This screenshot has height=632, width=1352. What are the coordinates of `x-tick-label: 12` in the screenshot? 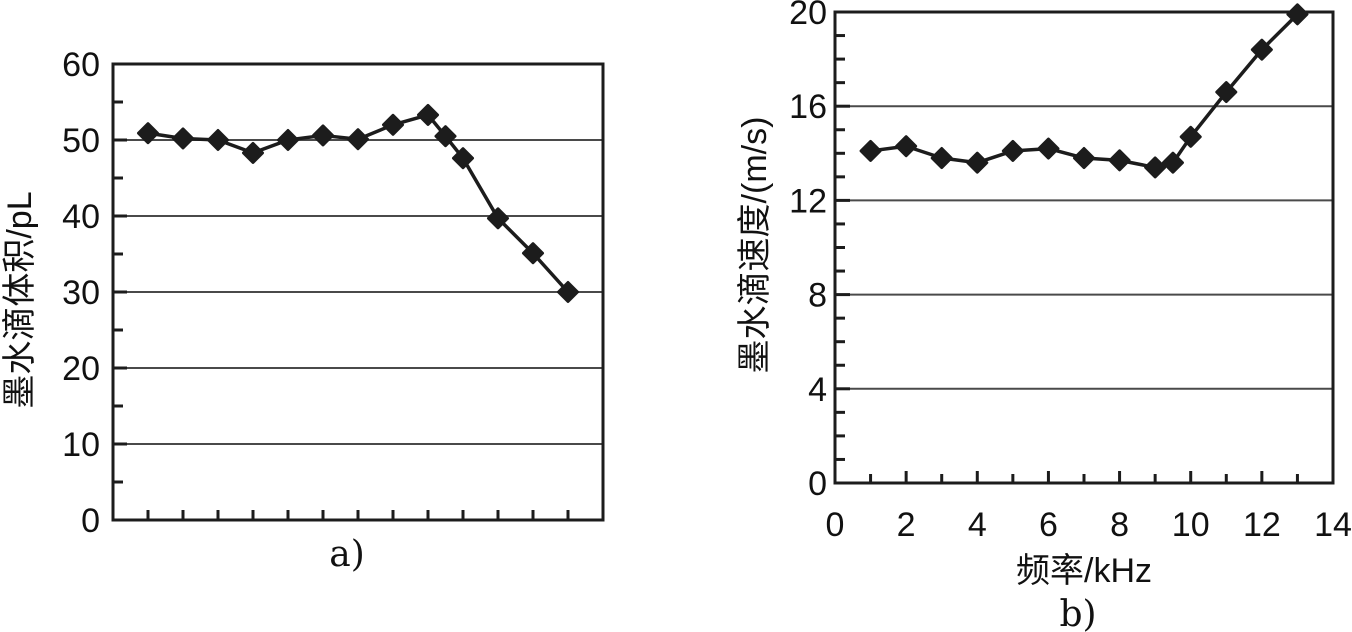 It's located at (1262, 525).